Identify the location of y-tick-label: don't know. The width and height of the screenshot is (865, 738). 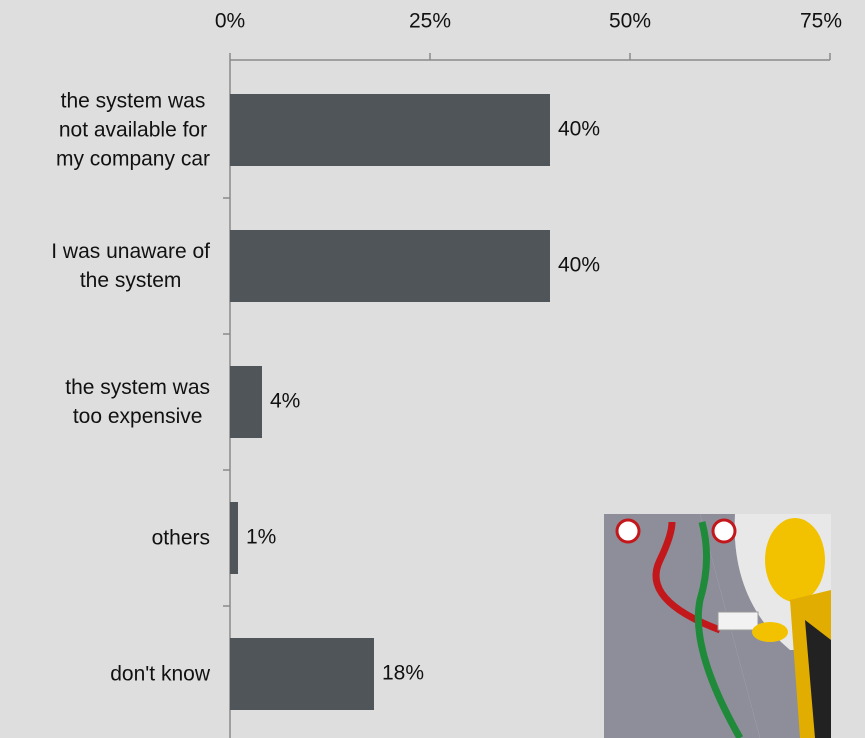
(160, 674).